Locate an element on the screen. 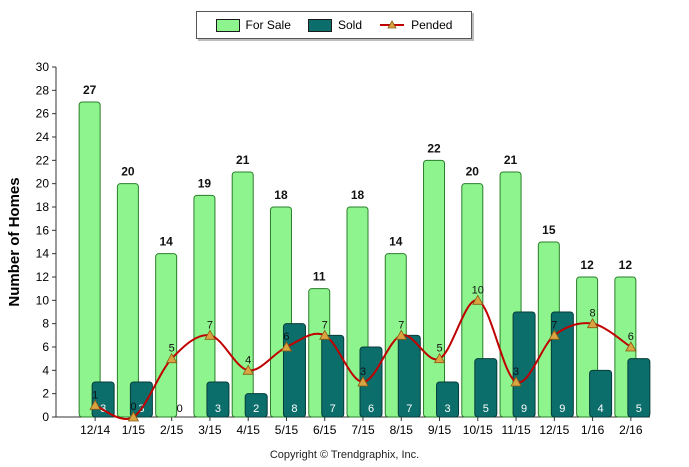 This screenshot has height=467, width=689. x-tick-label: 9/15 is located at coordinates (440, 430).